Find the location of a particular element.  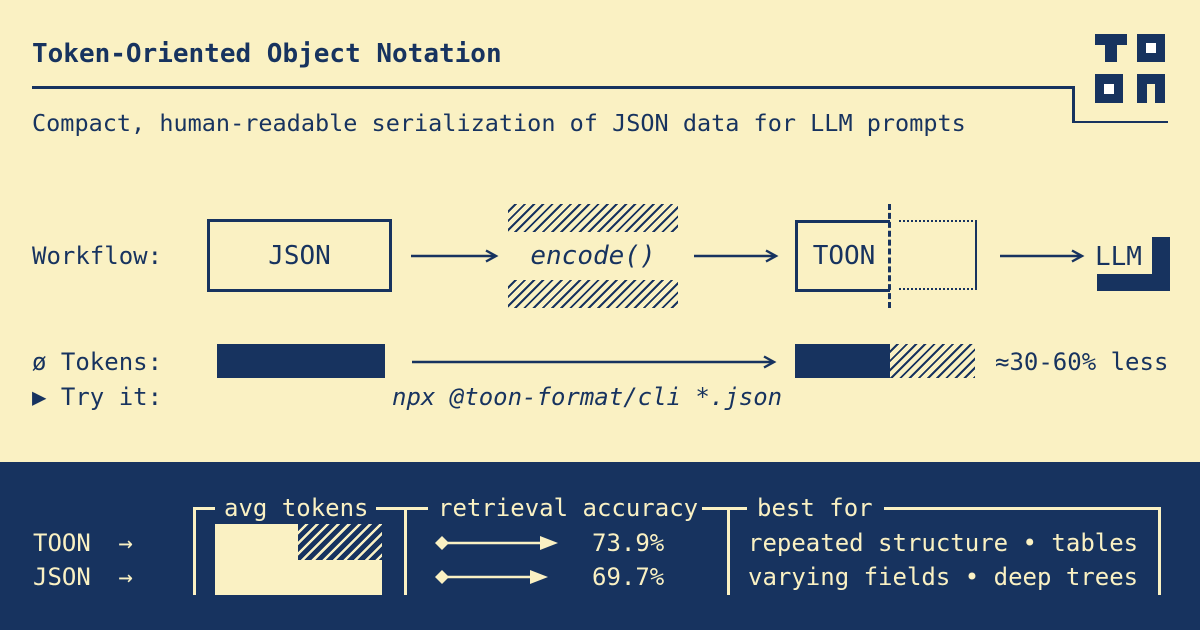

avg-tokens-bar-json is located at coordinates (298, 577).